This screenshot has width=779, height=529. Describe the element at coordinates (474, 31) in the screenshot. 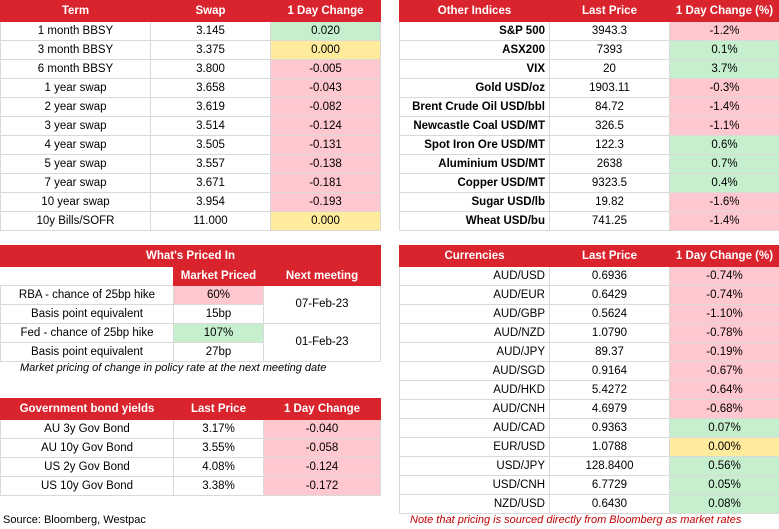

I see `row-label: S&P 500` at that location.